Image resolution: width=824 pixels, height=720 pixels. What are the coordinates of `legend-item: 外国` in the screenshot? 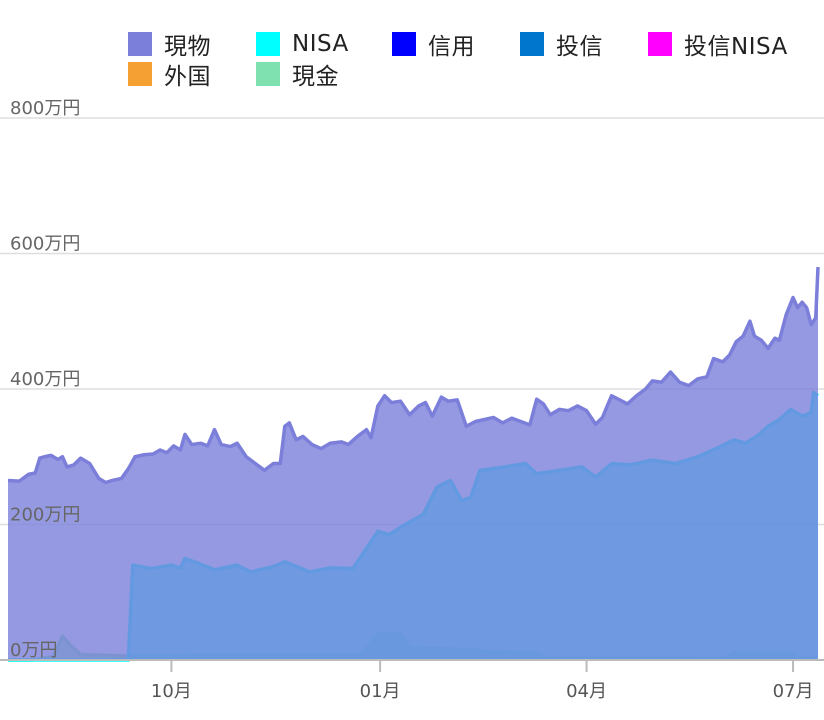 It's located at (169, 75).